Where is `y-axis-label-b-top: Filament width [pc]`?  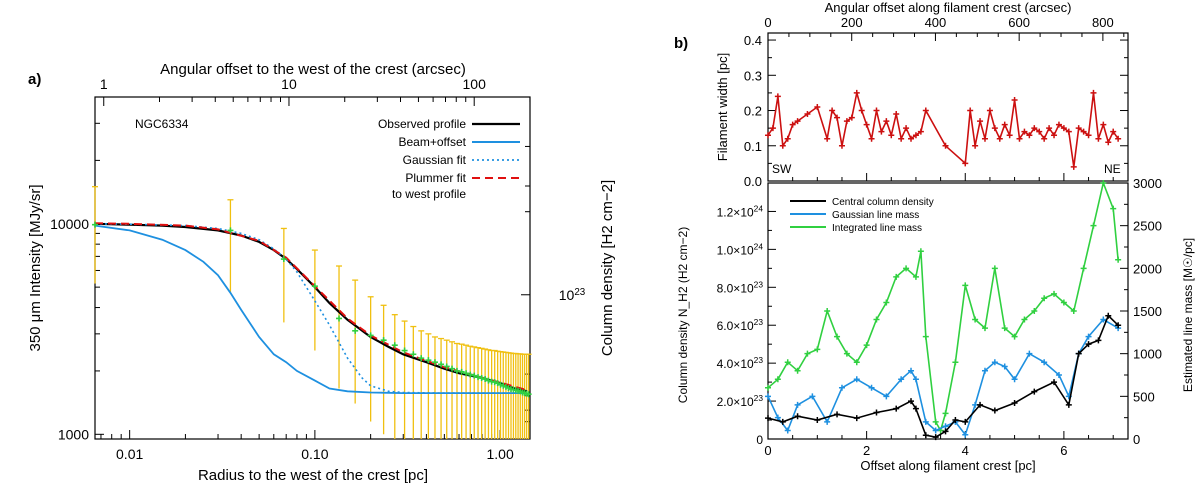
y-axis-label-b-top: Filament width [pc] is located at coordinates (722, 107).